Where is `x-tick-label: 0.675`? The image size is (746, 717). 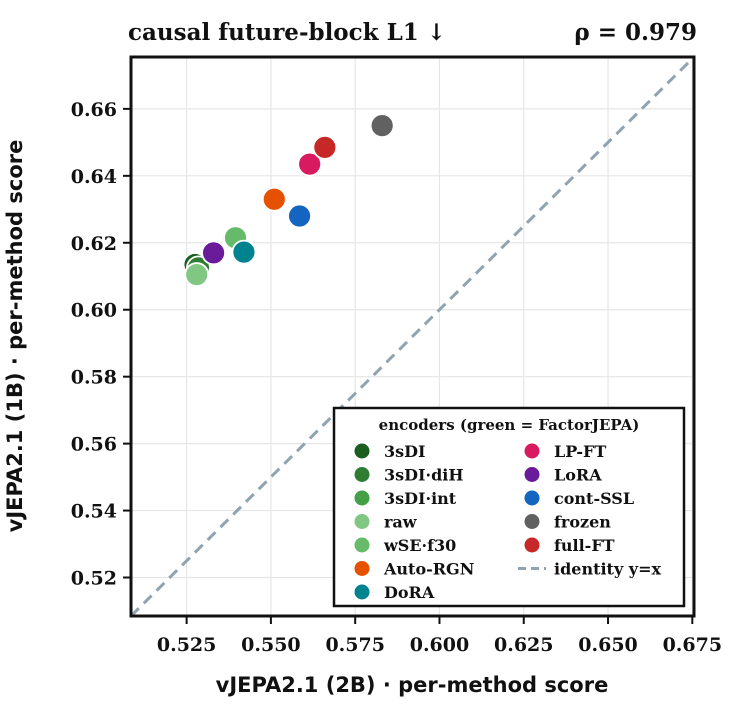
x-tick-label: 0.675 is located at coordinates (693, 645).